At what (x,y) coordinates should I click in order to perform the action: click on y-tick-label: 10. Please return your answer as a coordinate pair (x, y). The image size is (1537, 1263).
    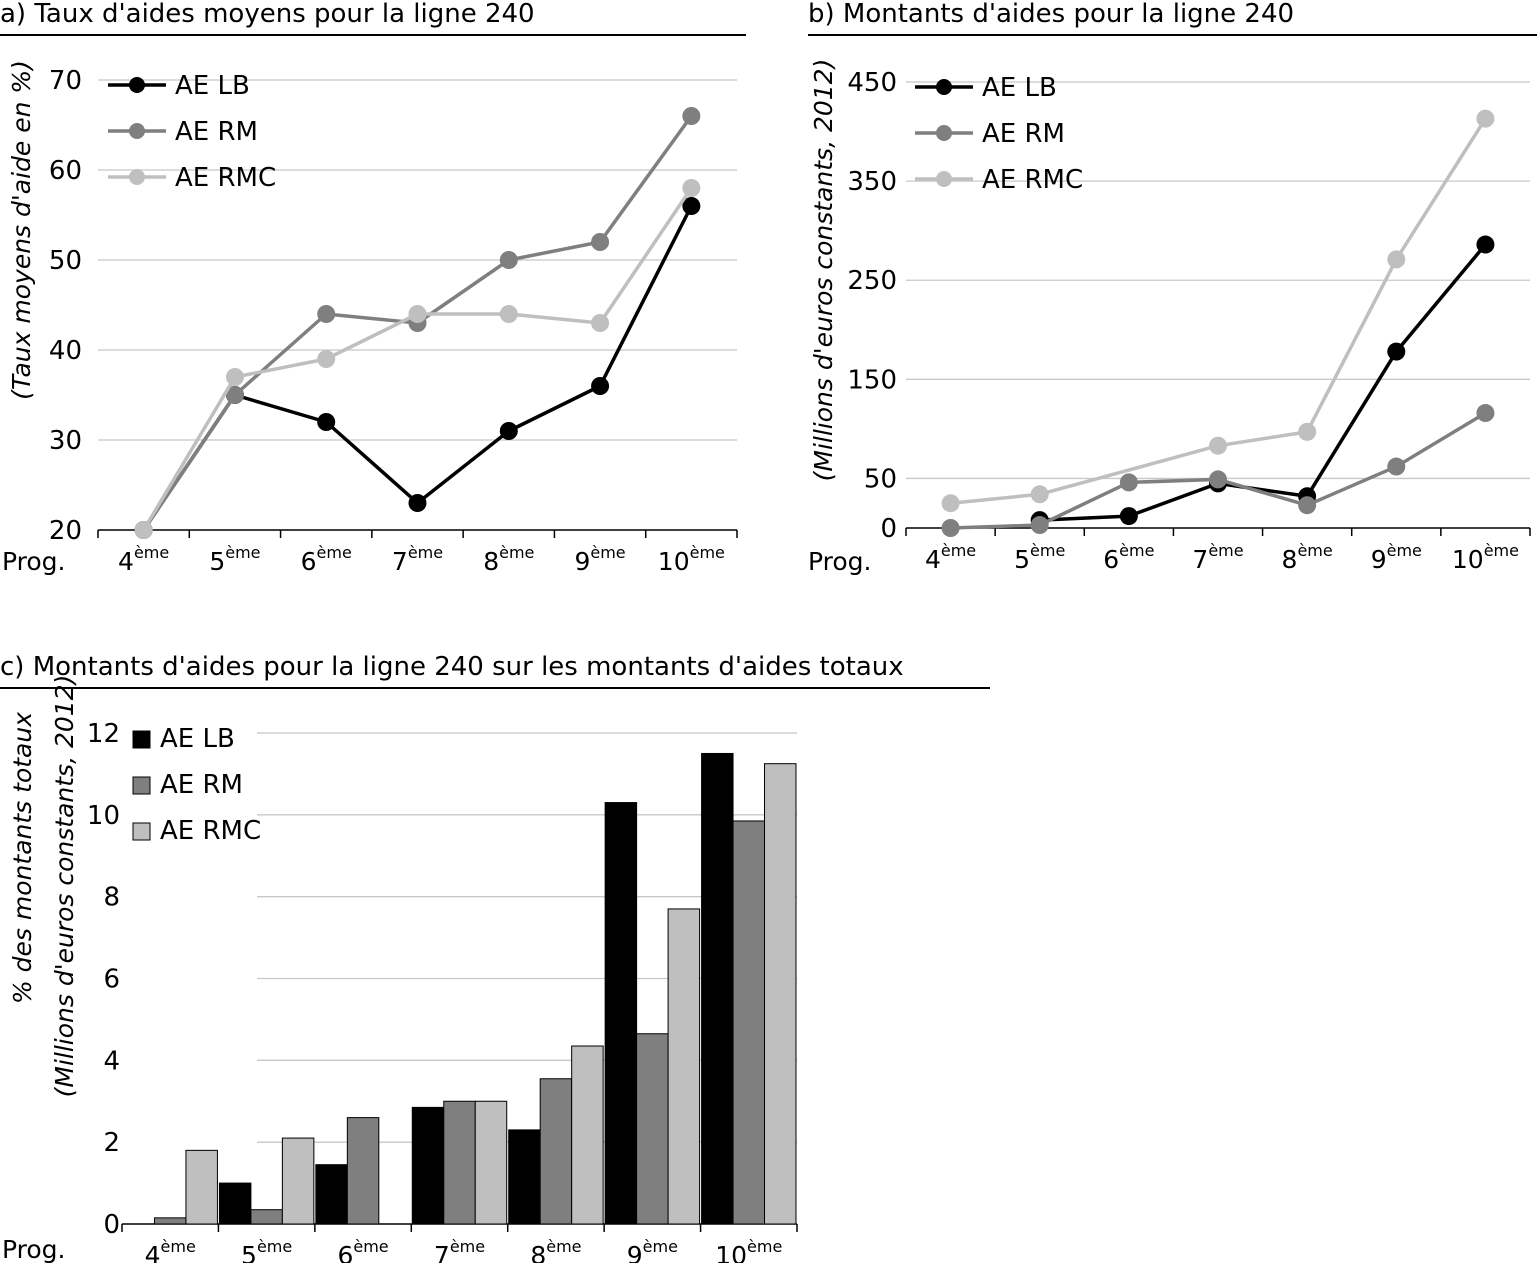
    Looking at the image, I should click on (103, 816).